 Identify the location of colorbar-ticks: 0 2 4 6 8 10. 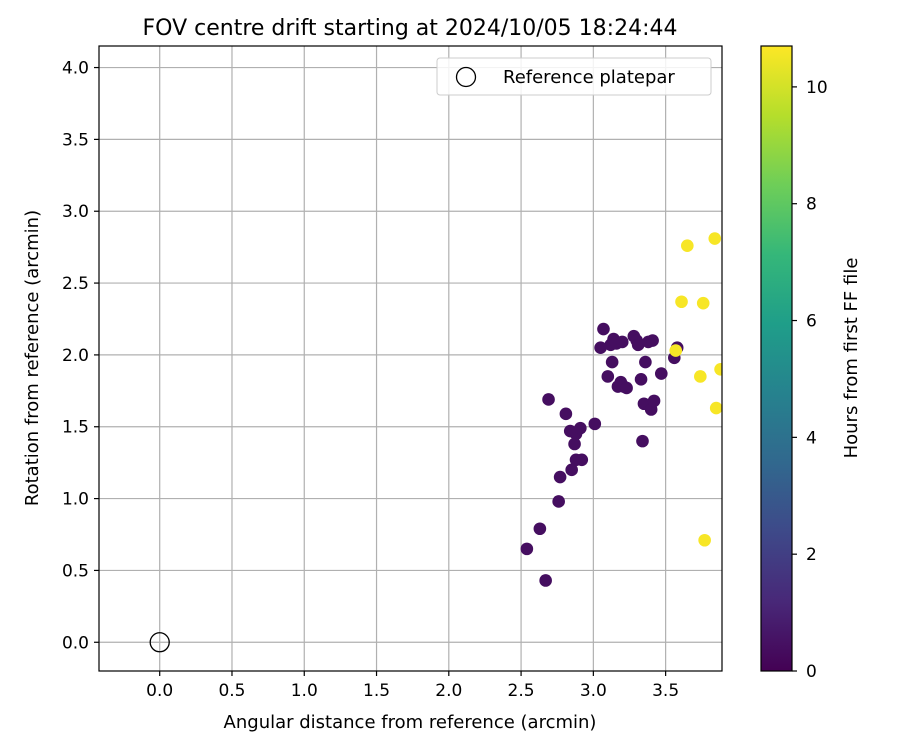
(810, 380).